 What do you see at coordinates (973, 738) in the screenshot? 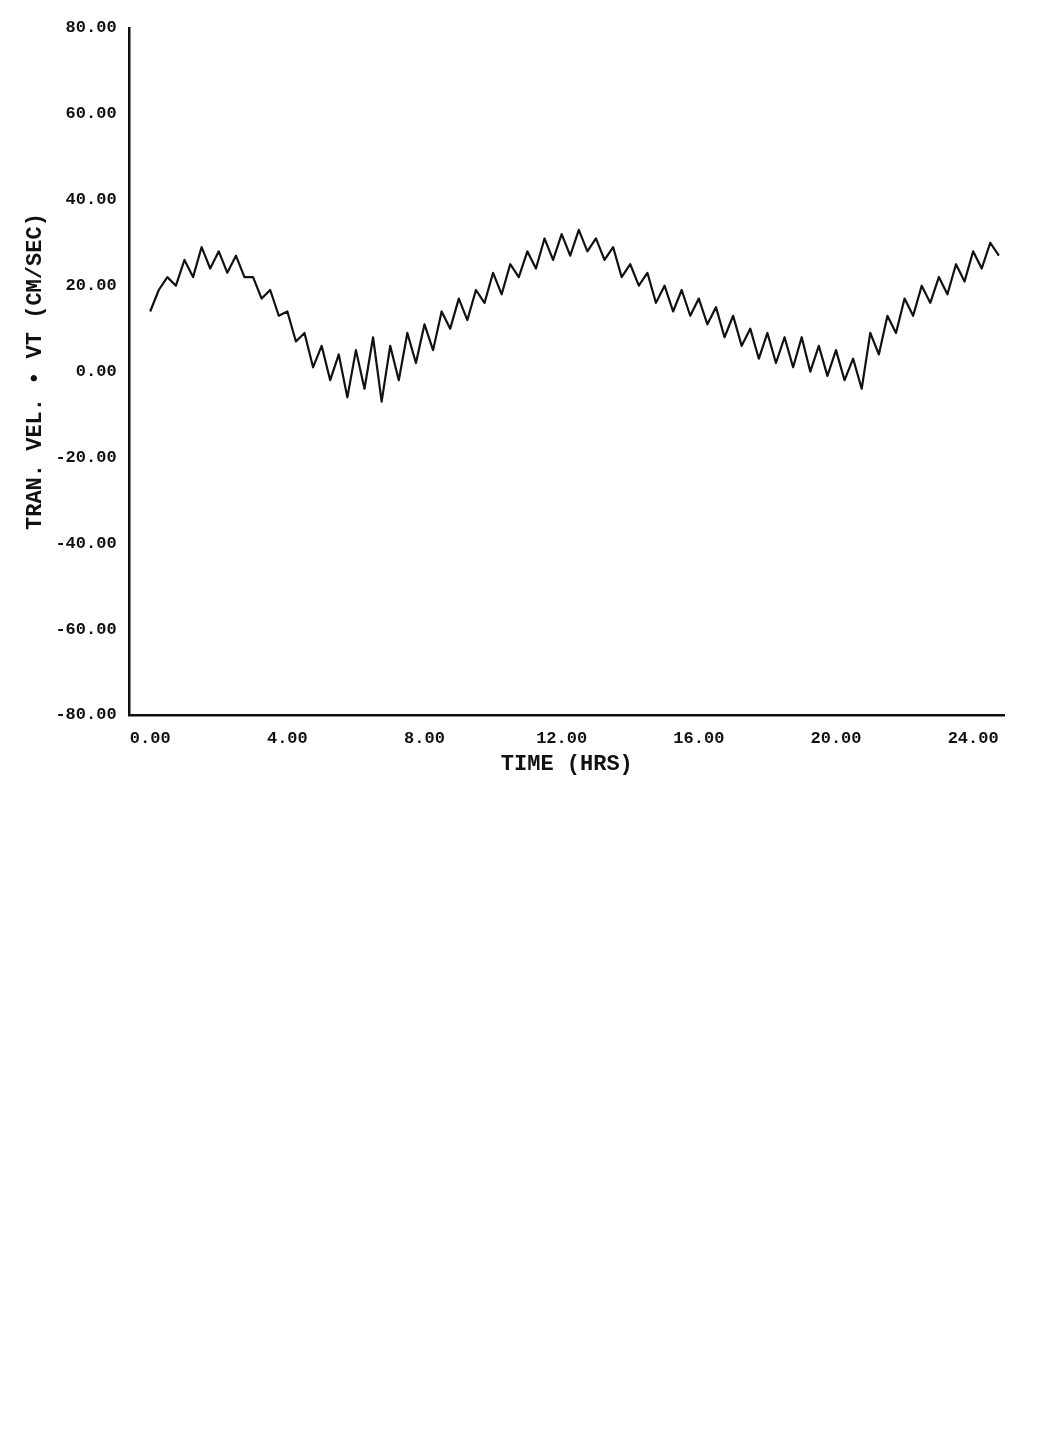
I see `x-tick-label: 24.00` at bounding box center [973, 738].